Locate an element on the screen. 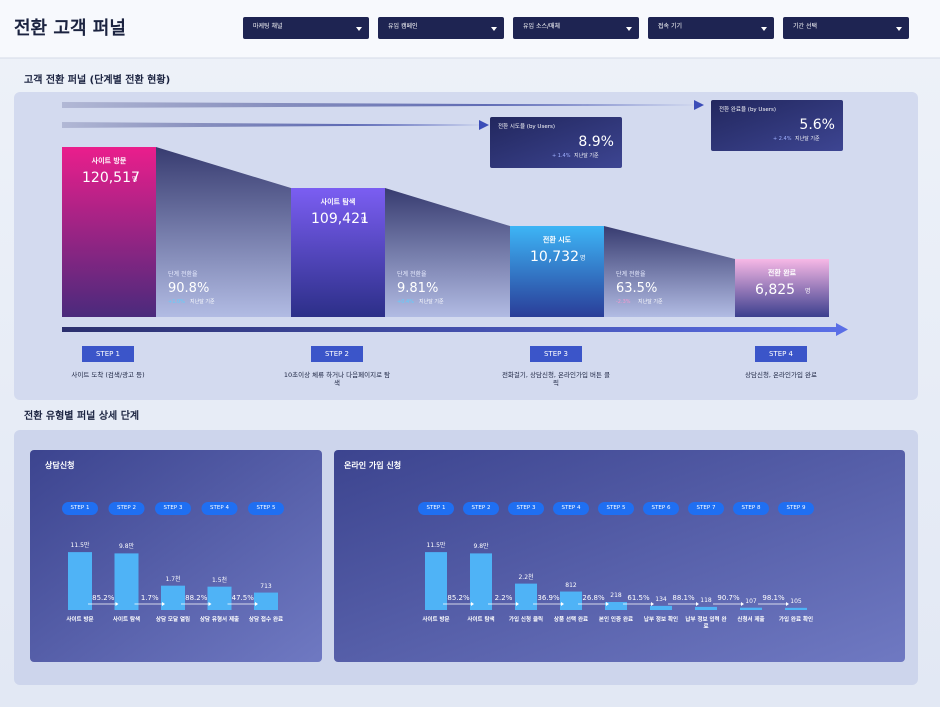 The height and width of the screenshot is (707, 940). rate-value: 63.5% is located at coordinates (637, 288).